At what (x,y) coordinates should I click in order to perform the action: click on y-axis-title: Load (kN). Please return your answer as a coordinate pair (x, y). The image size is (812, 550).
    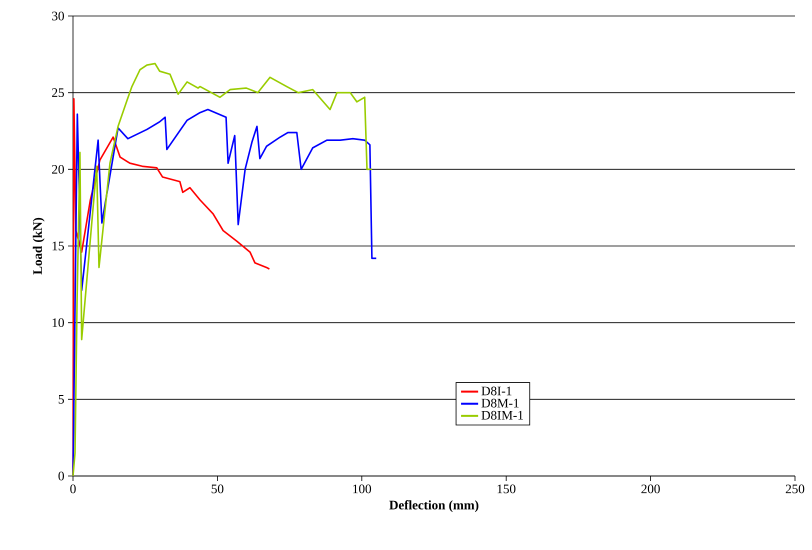
    Looking at the image, I should click on (38, 246).